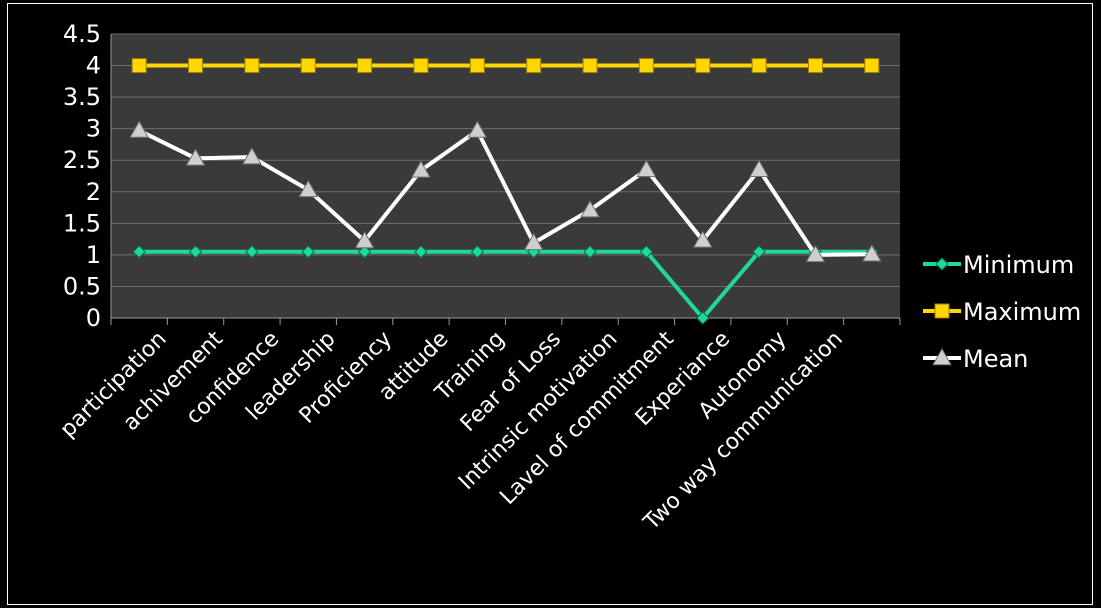 Image resolution: width=1101 pixels, height=608 pixels. What do you see at coordinates (82, 34) in the screenshot?
I see `y-tick-label: 4.5` at bounding box center [82, 34].